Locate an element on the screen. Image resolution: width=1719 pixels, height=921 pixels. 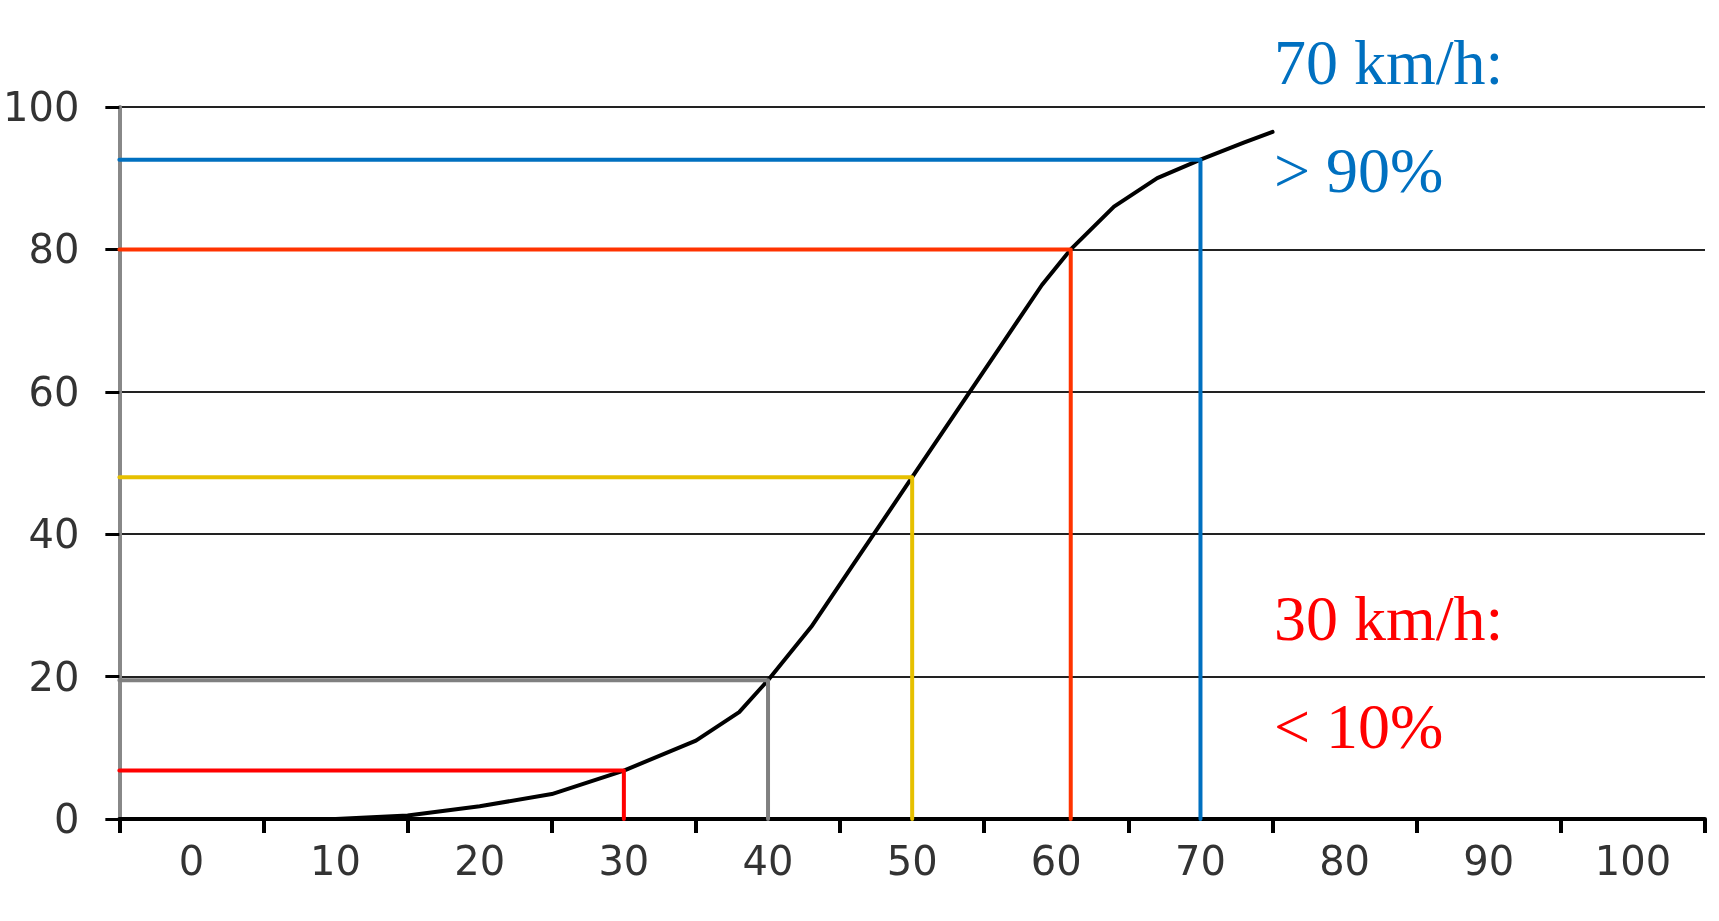
x-tick-label: 0 is located at coordinates (191, 861).